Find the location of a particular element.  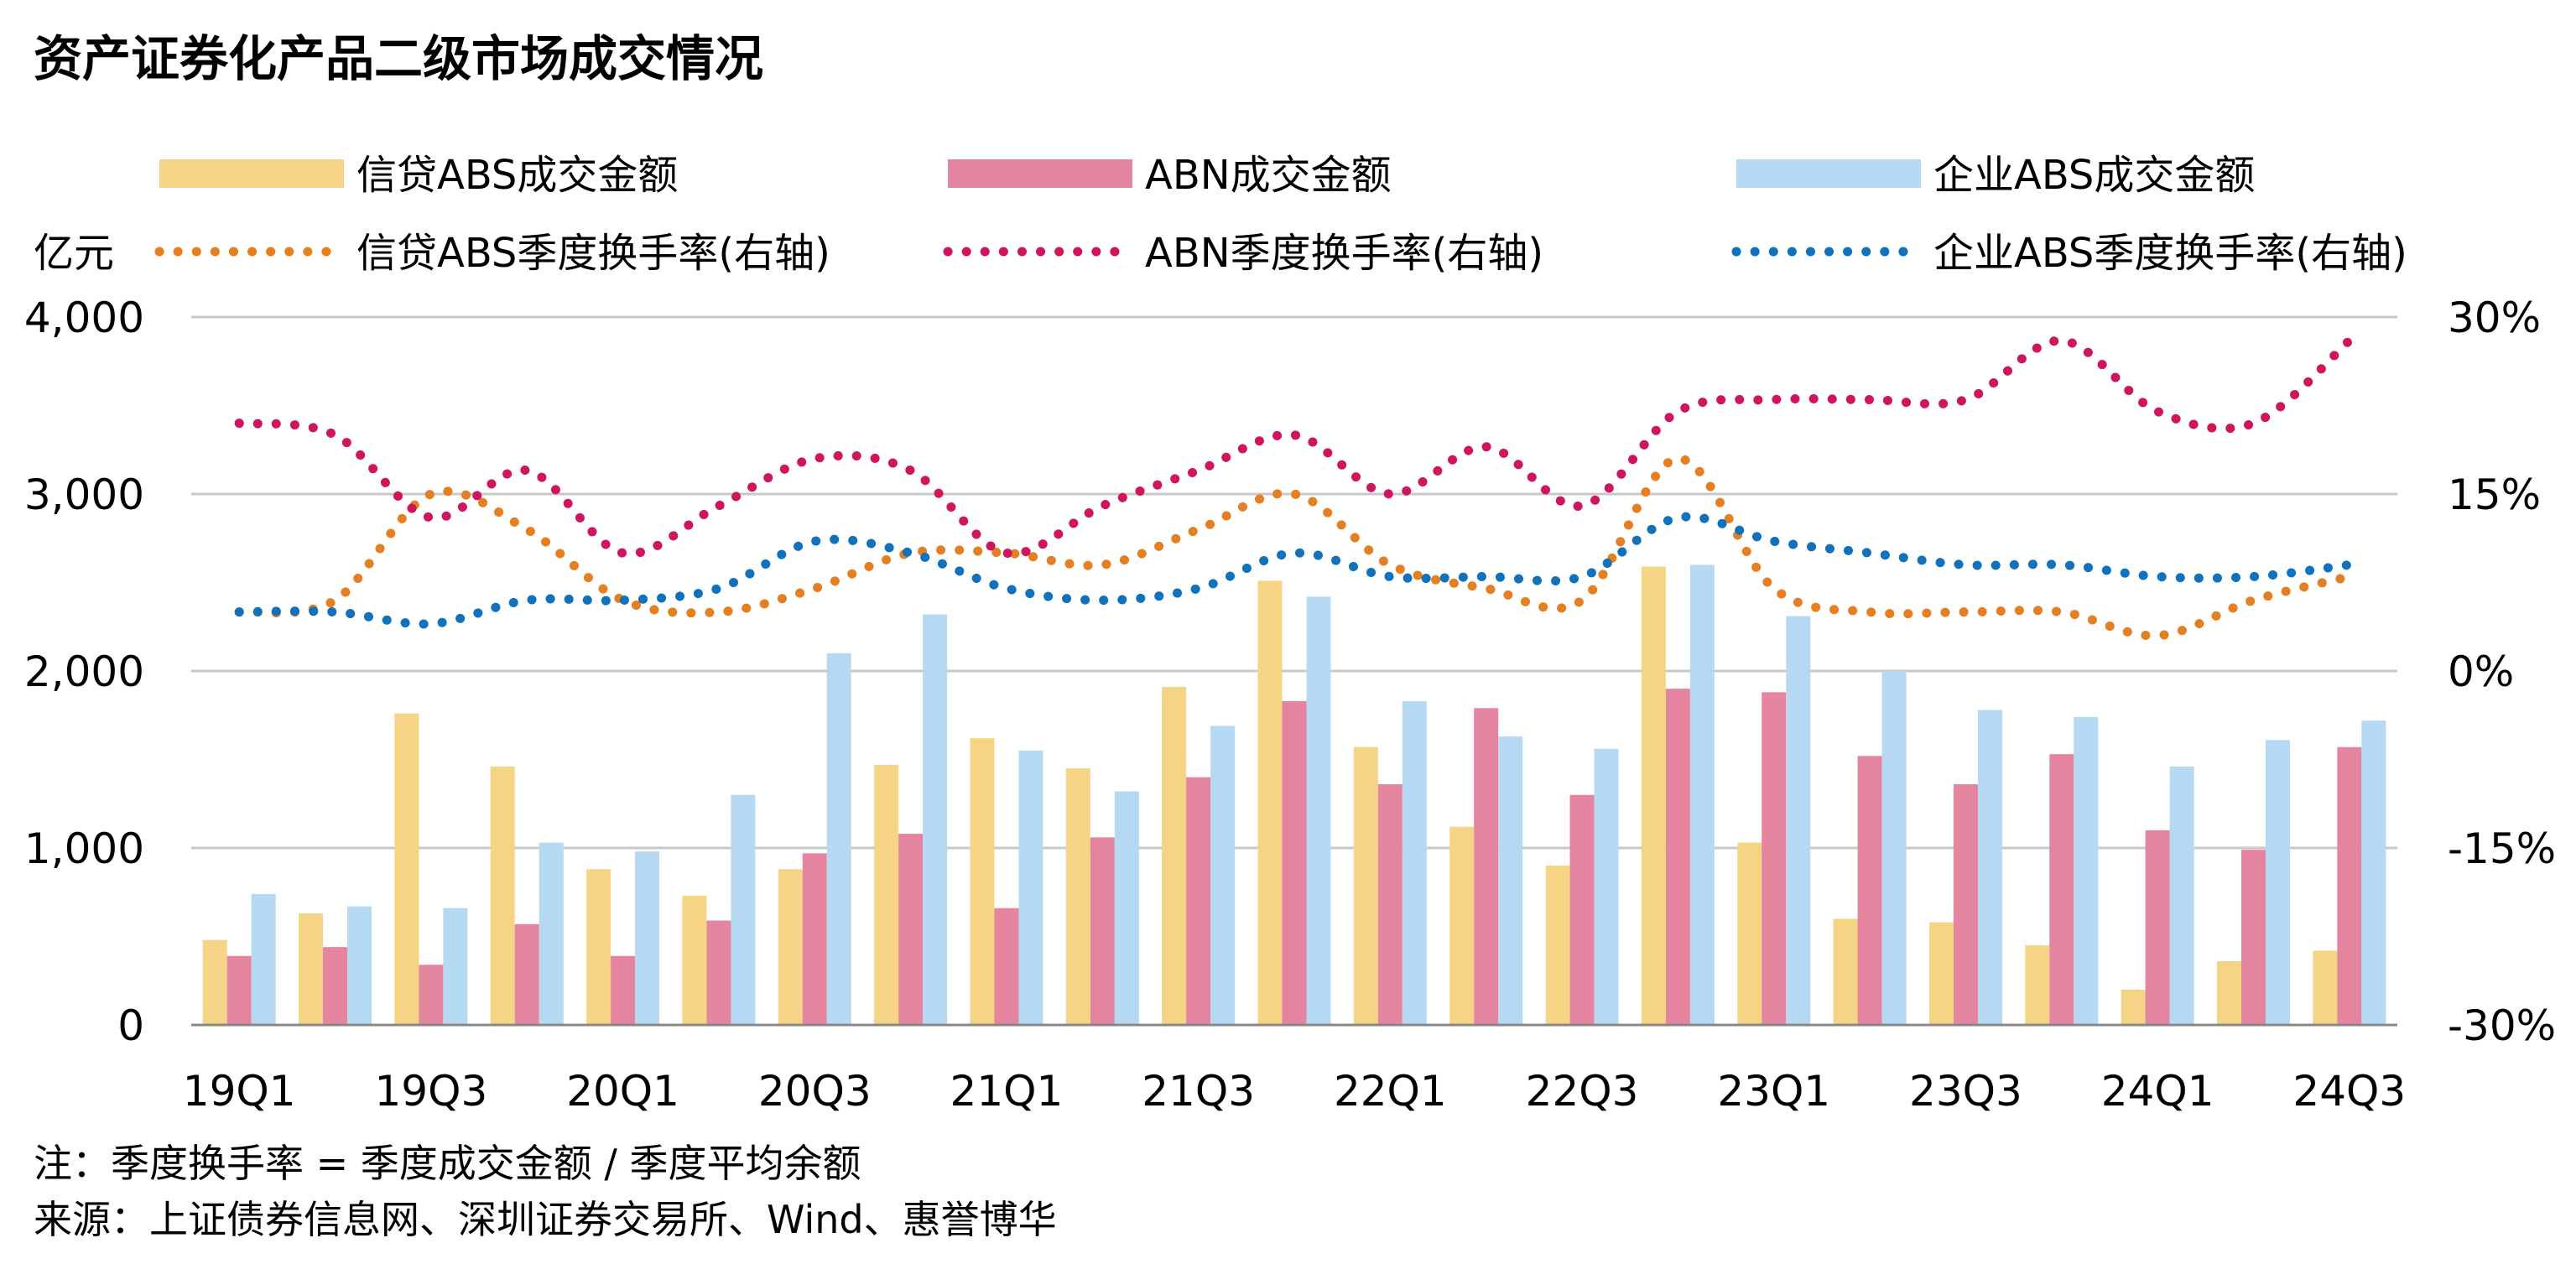

x-tick-label: 20Q1 is located at coordinates (622, 1091).